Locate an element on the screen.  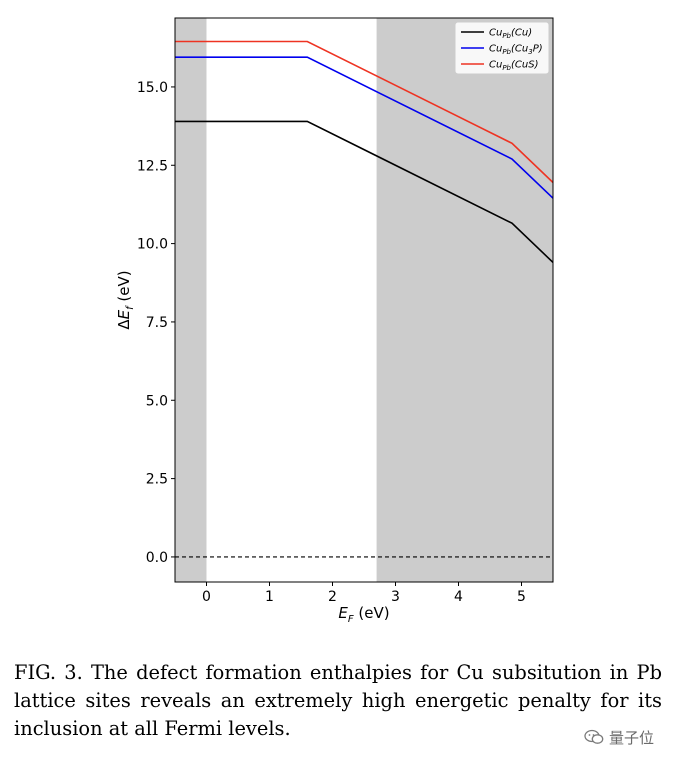
legend-box is located at coordinates (502, 48).